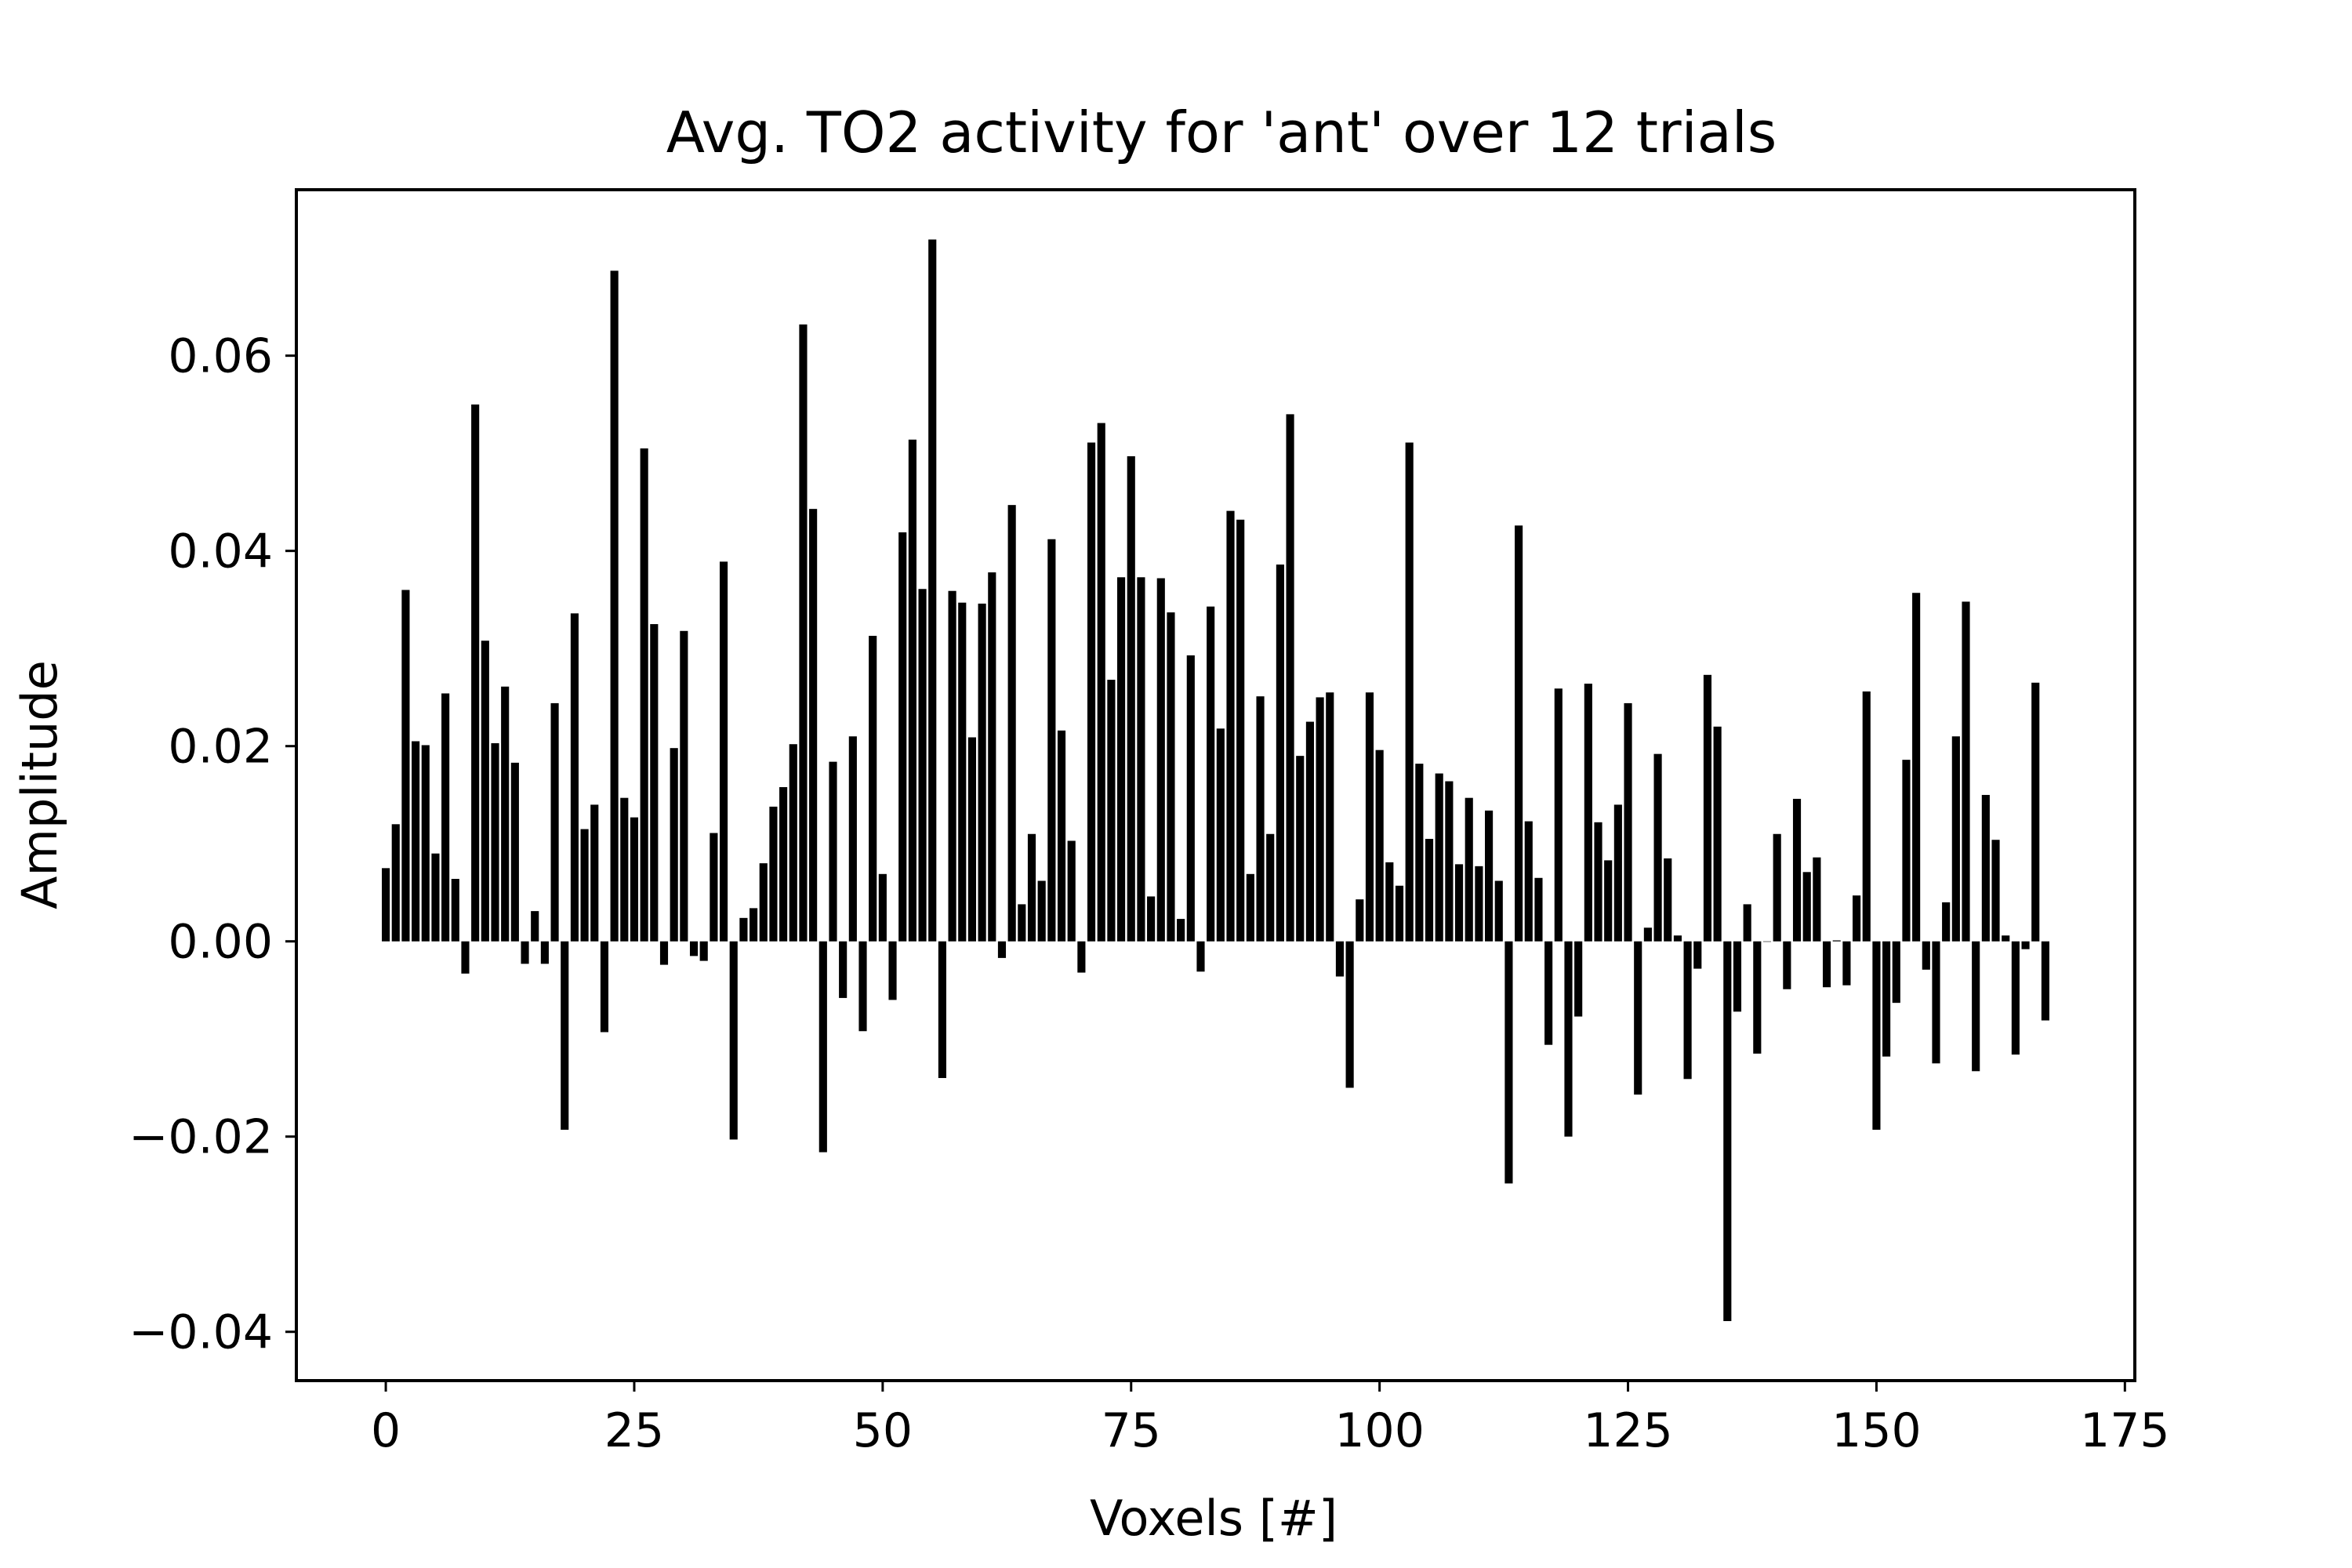 Image resolution: width=2352 pixels, height=1568 pixels. What do you see at coordinates (1214, 1518) in the screenshot?
I see `x-axis-label: Voxels [#]` at bounding box center [1214, 1518].